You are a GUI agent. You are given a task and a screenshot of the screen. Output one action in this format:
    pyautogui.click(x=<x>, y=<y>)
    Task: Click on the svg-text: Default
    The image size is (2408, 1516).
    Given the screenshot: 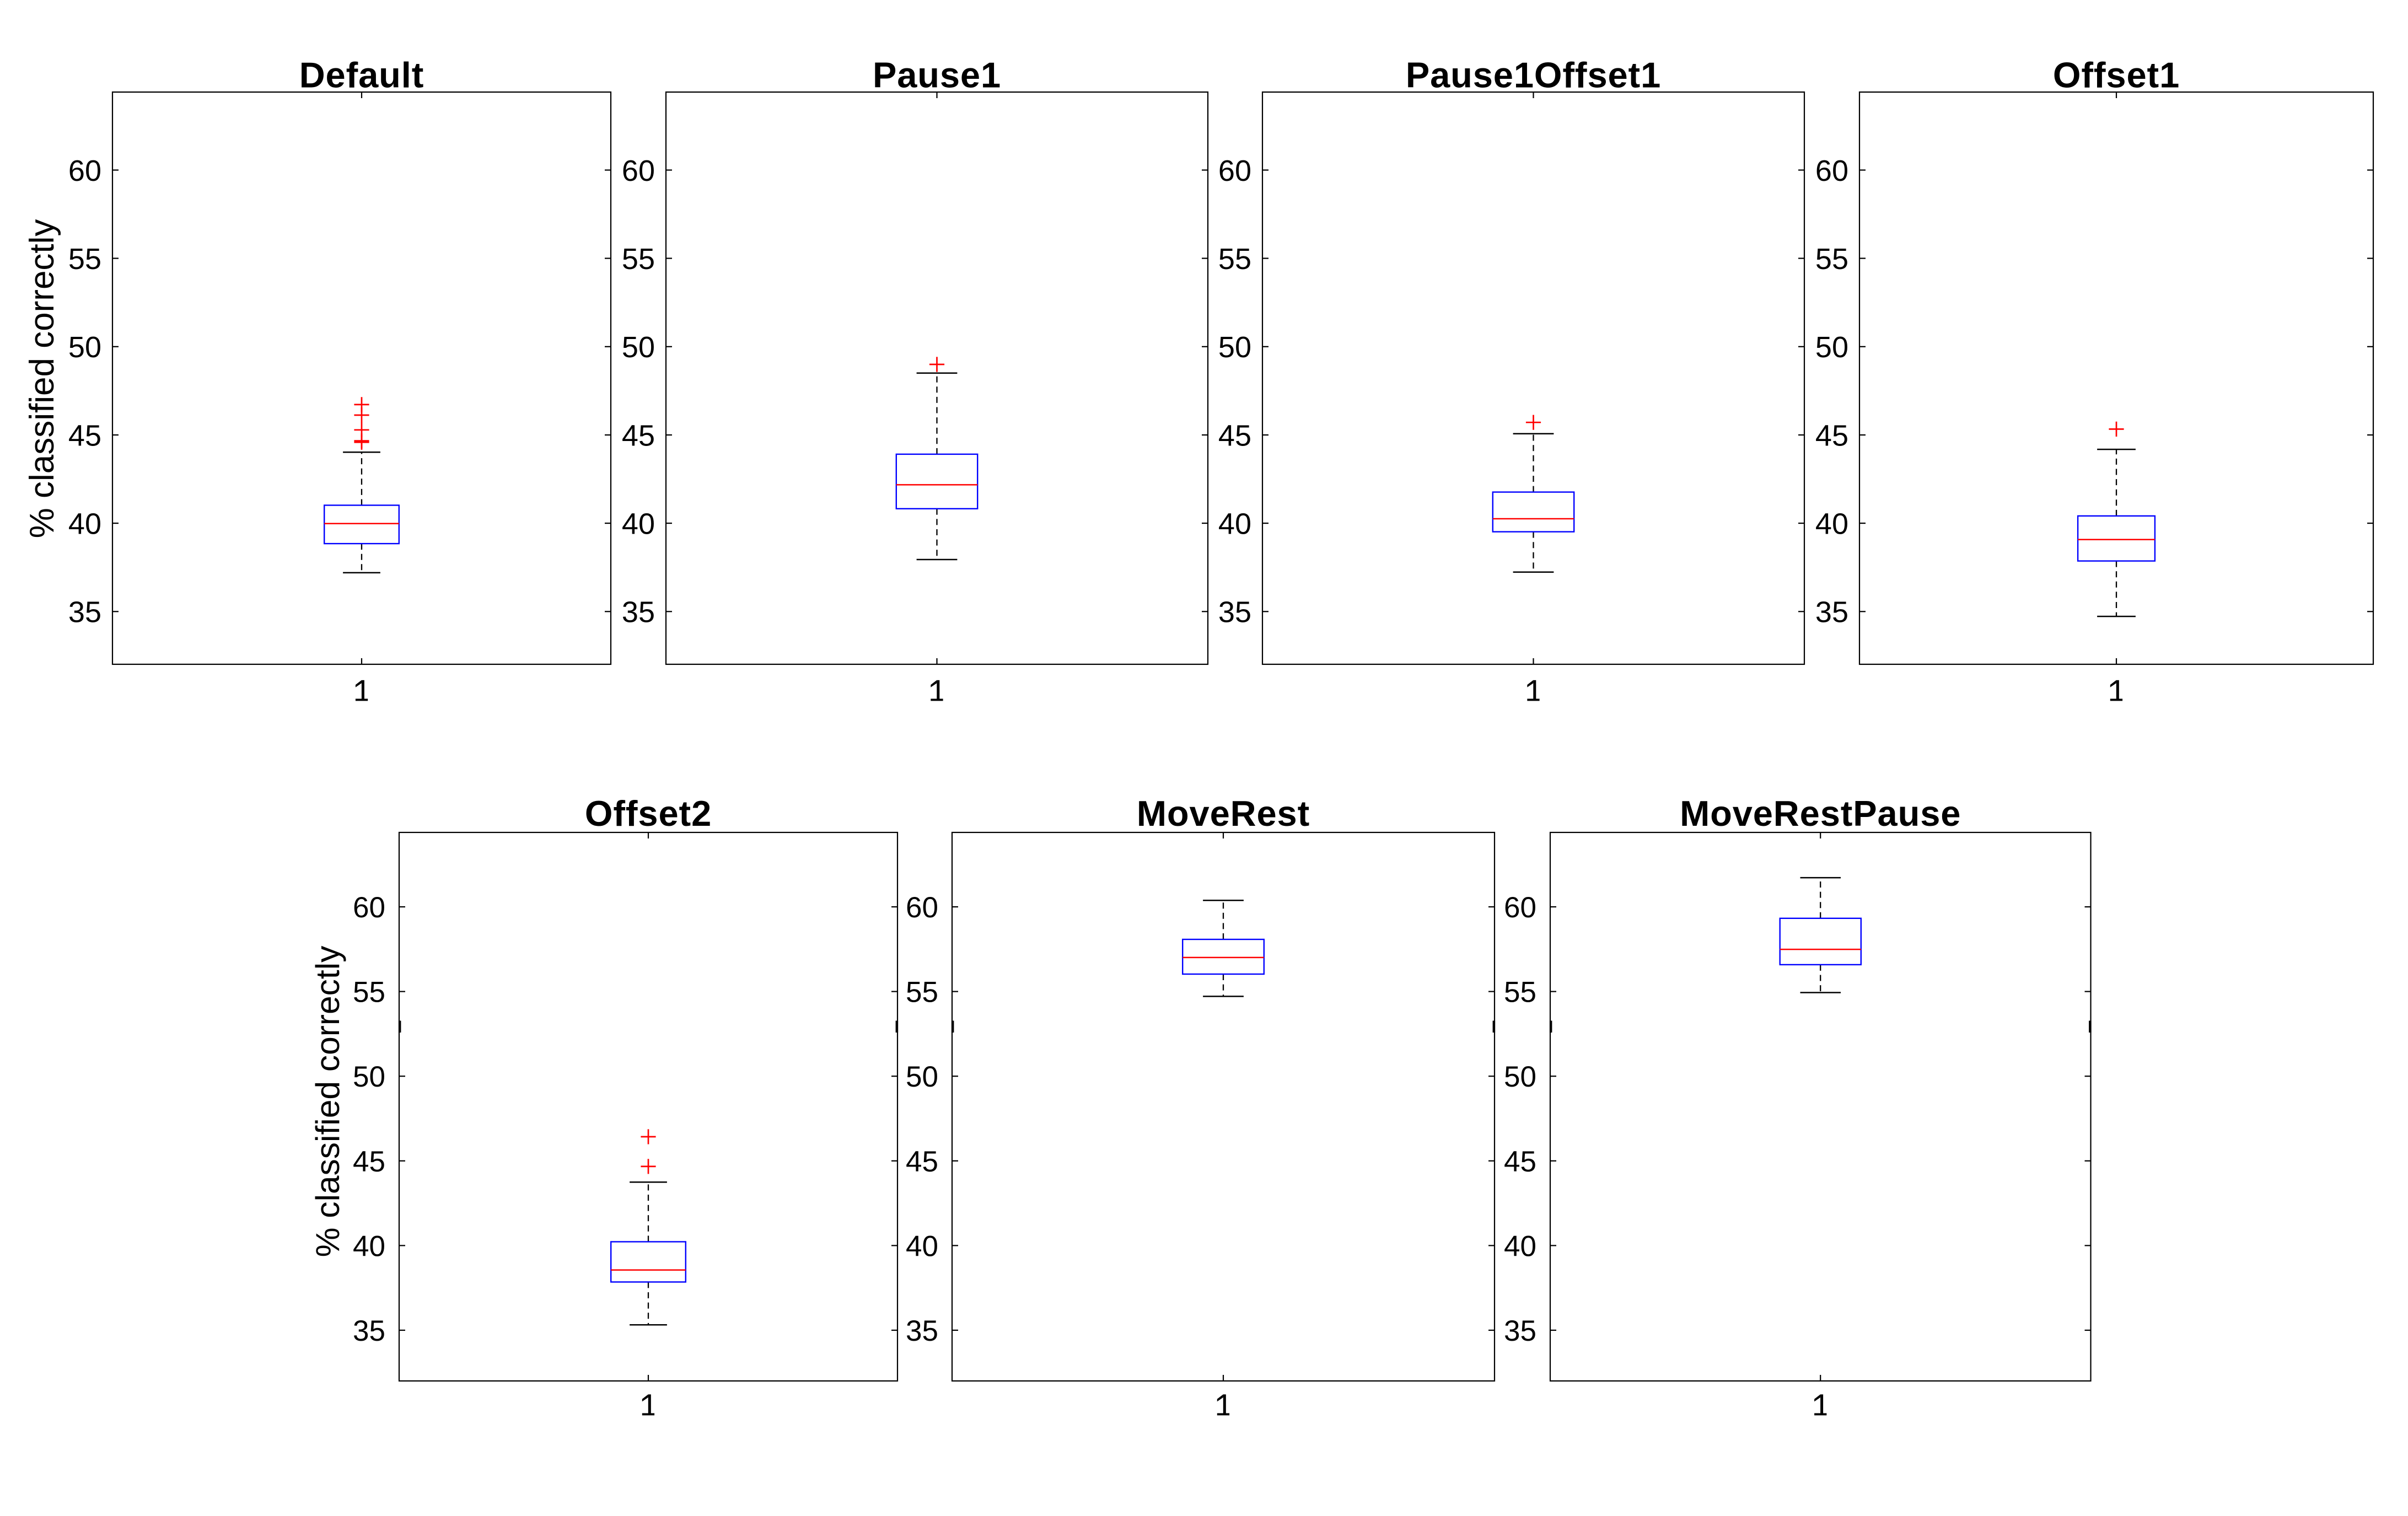 What is the action you would take?
    pyautogui.click(x=361, y=75)
    